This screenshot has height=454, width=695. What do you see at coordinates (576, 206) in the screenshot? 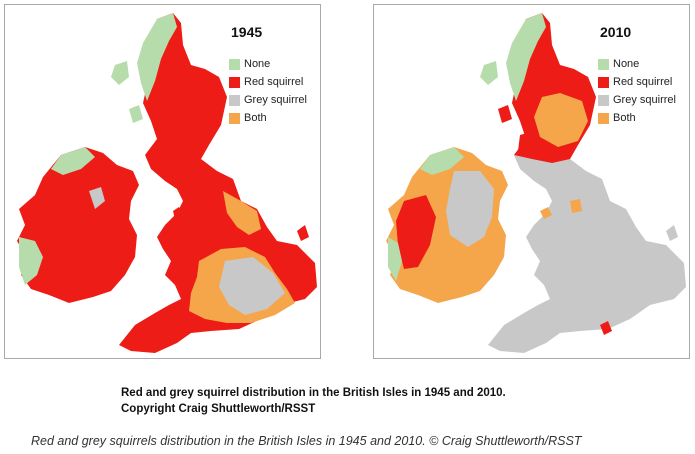
I see `gb-both-patch` at bounding box center [576, 206].